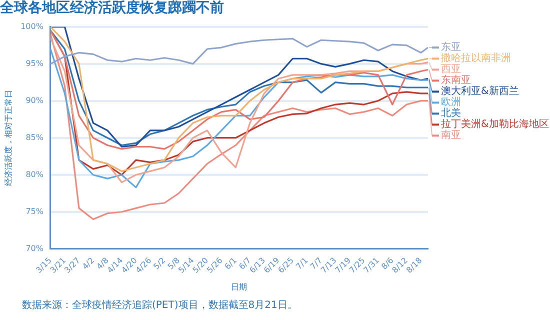 The image size is (550, 320). Describe the element at coordinates (8, 138) in the screenshot. I see `y-axis-title: 经济活跃度，相对于正常日` at that location.